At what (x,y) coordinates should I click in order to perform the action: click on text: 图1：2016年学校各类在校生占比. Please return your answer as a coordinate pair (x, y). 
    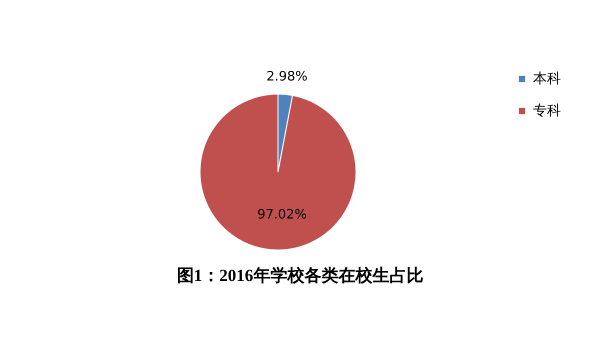
    Looking at the image, I should click on (300, 275).